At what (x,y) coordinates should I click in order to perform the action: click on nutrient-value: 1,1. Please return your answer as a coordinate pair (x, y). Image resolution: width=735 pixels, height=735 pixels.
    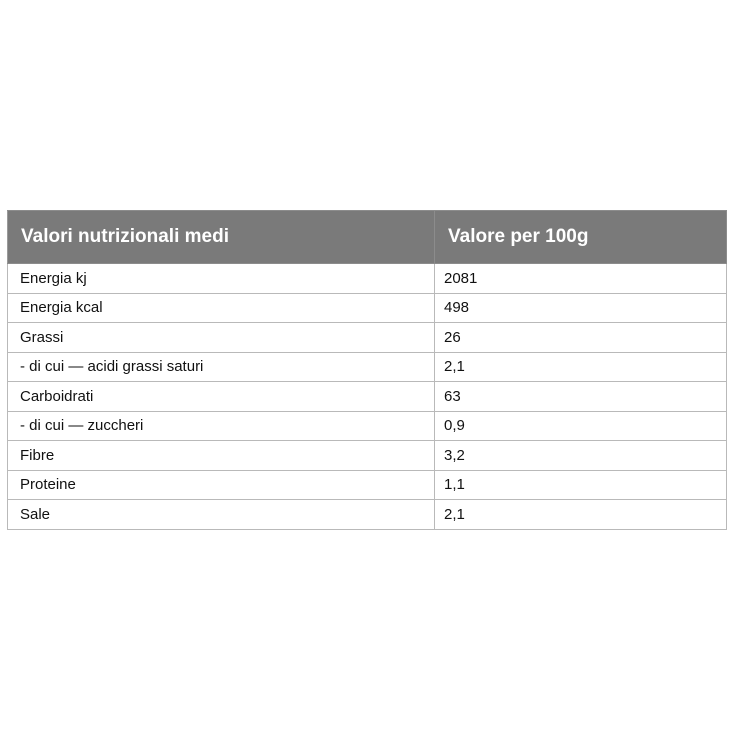
    Looking at the image, I should click on (580, 484).